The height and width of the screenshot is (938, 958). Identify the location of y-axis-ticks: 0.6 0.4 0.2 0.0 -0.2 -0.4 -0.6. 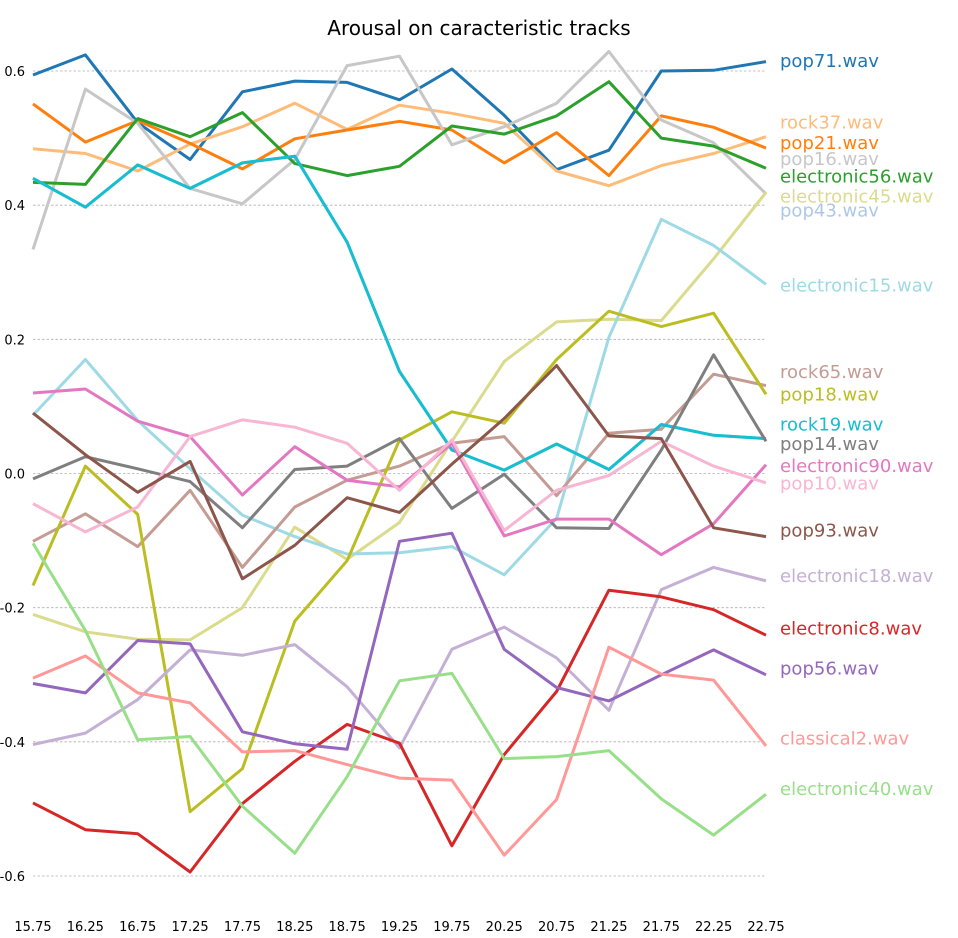
(12, 475).